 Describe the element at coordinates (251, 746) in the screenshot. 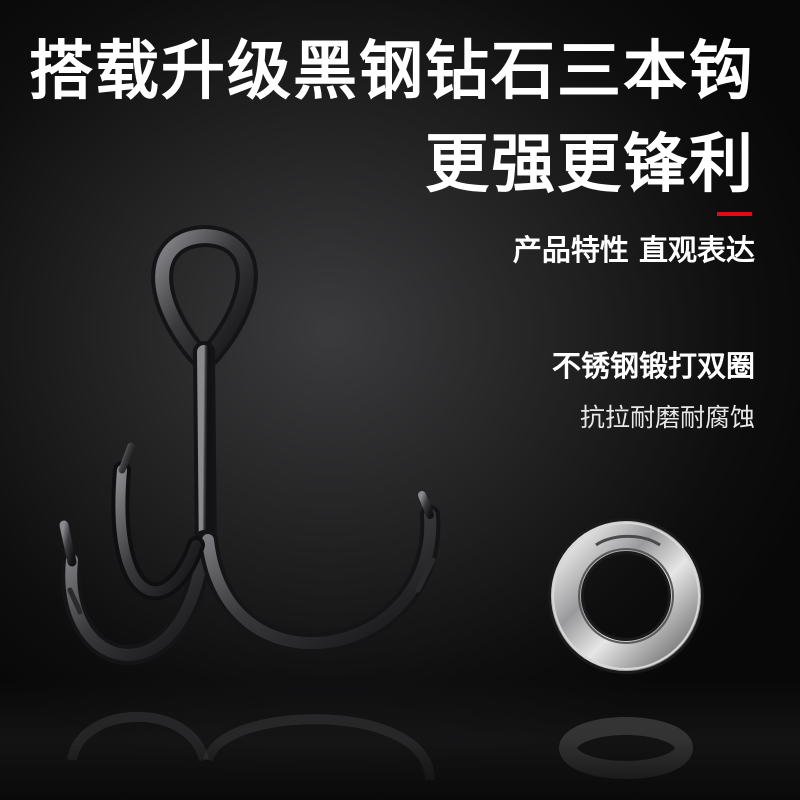

I see `hook-reflection` at that location.